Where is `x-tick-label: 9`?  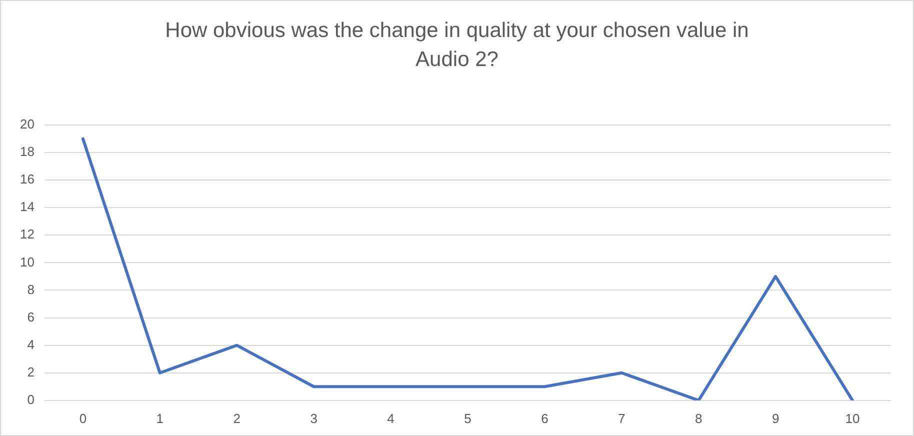
x-tick-label: 9 is located at coordinates (776, 418).